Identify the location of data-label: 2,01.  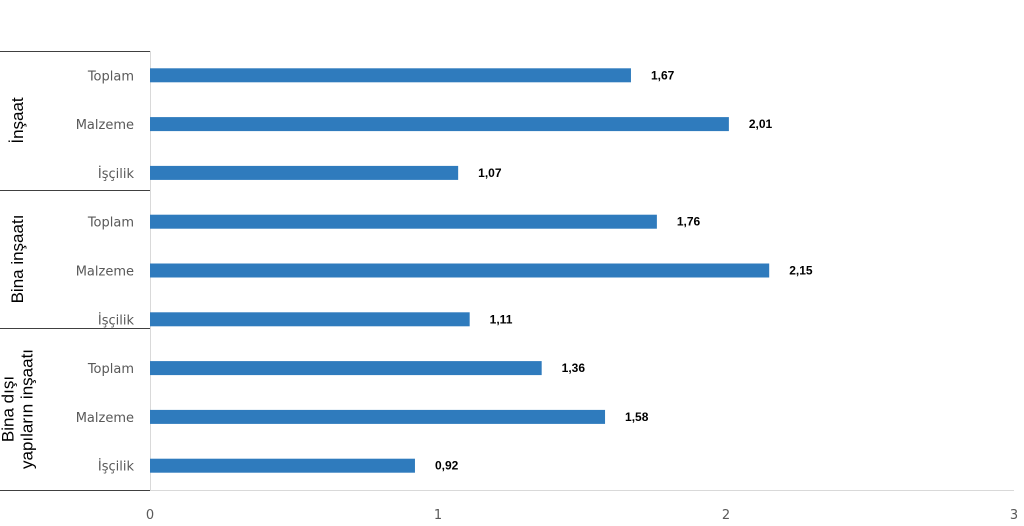
(761, 124).